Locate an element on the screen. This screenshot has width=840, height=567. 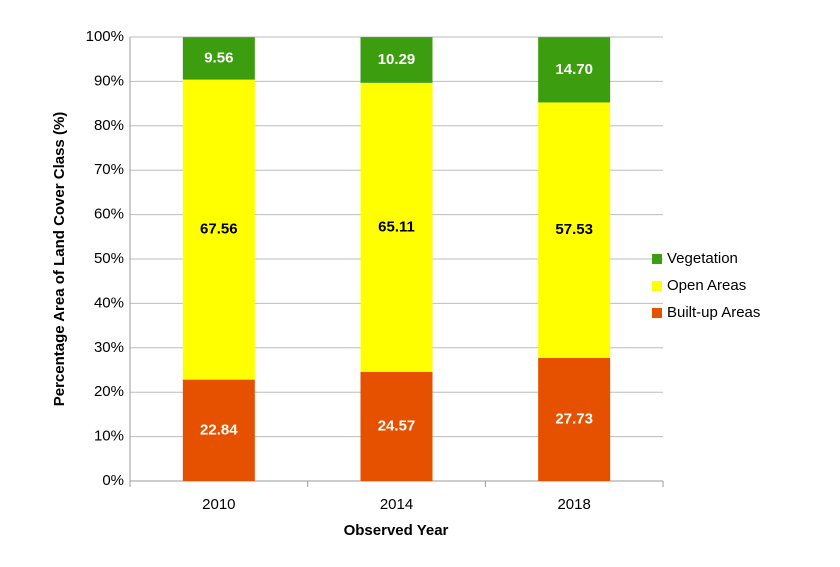
y-tick-label: 20% is located at coordinates (109, 391).